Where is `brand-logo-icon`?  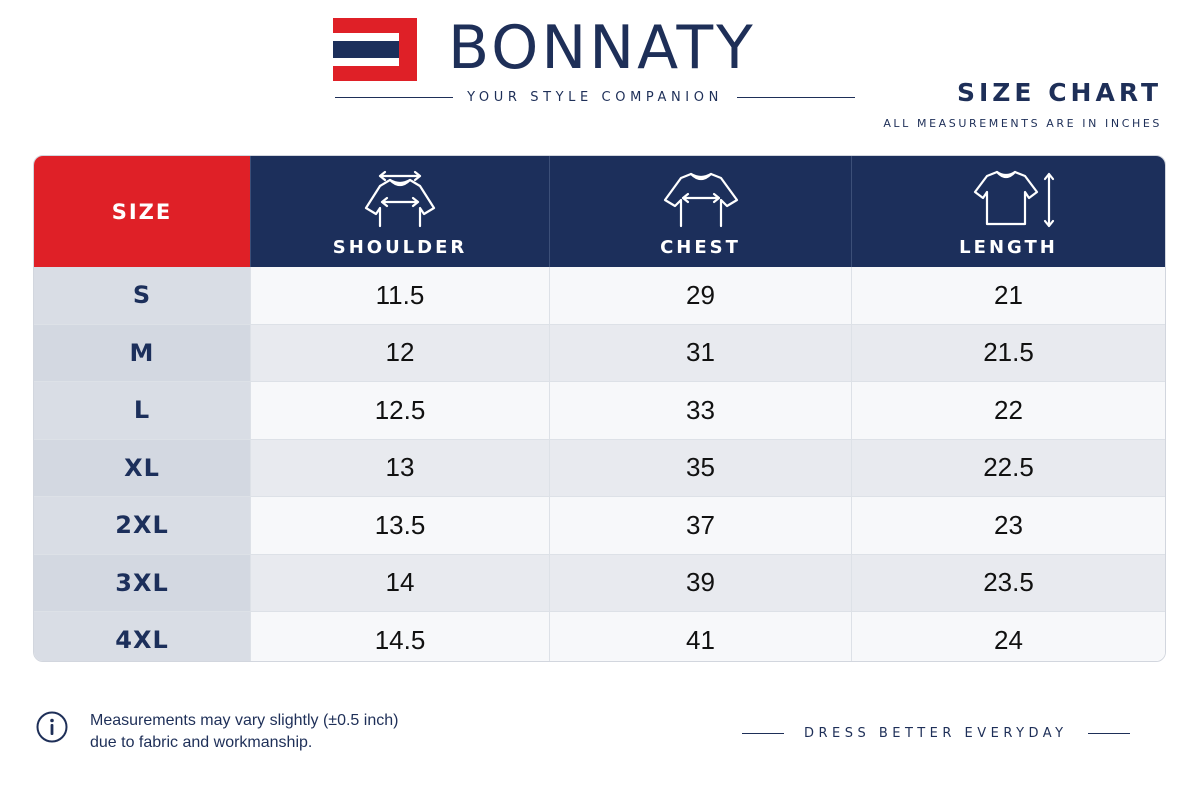 brand-logo-icon is located at coordinates (375, 49).